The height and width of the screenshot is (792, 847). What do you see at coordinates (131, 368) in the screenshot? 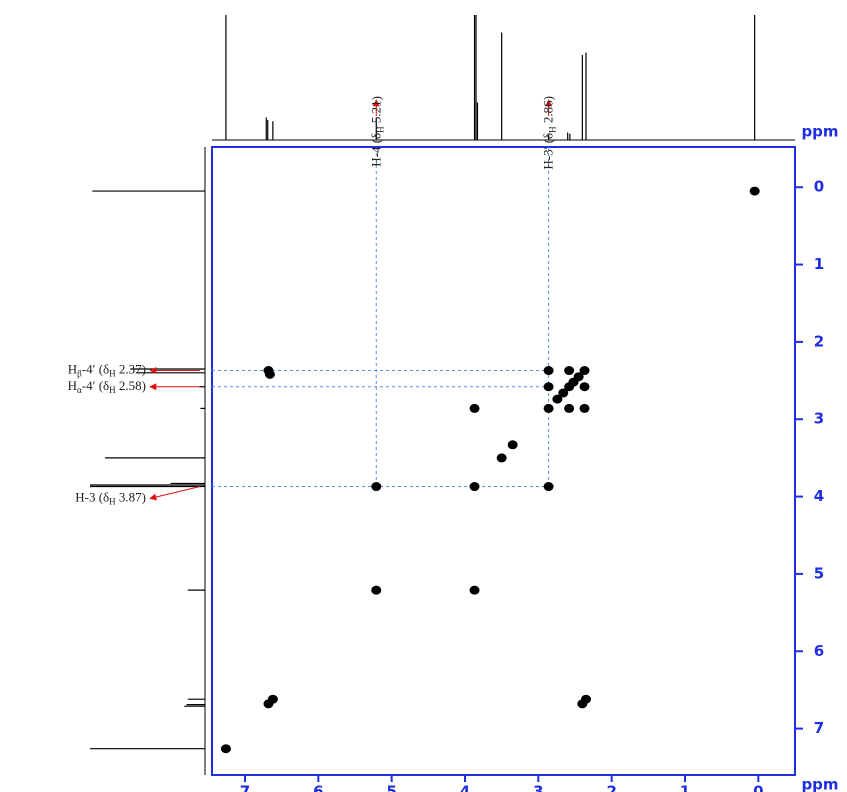
I see `annotation-text: 2.37)` at bounding box center [131, 368].